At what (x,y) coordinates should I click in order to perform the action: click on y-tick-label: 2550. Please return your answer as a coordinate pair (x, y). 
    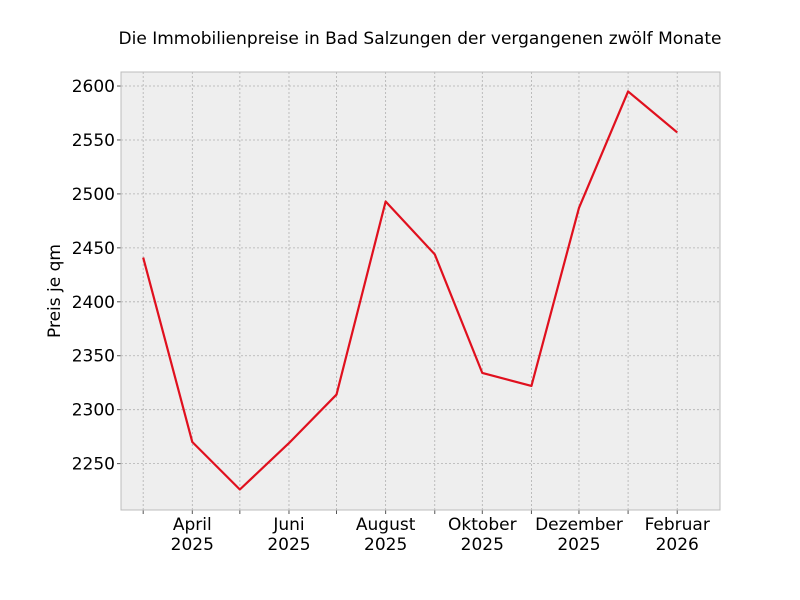
    Looking at the image, I should click on (93, 141).